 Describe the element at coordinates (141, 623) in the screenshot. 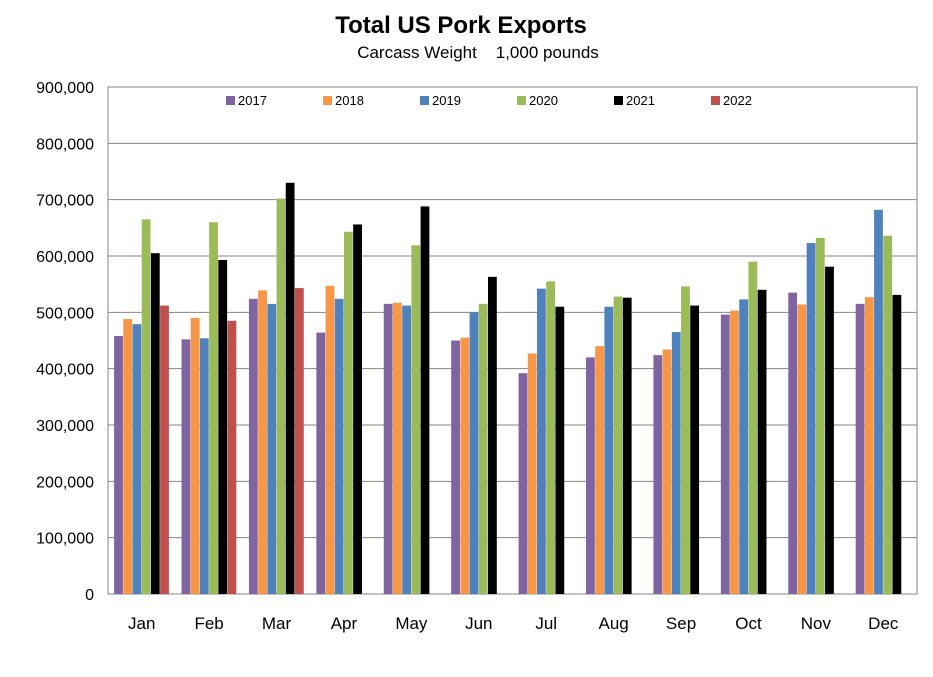

I see `x-tick-label: Jan` at that location.